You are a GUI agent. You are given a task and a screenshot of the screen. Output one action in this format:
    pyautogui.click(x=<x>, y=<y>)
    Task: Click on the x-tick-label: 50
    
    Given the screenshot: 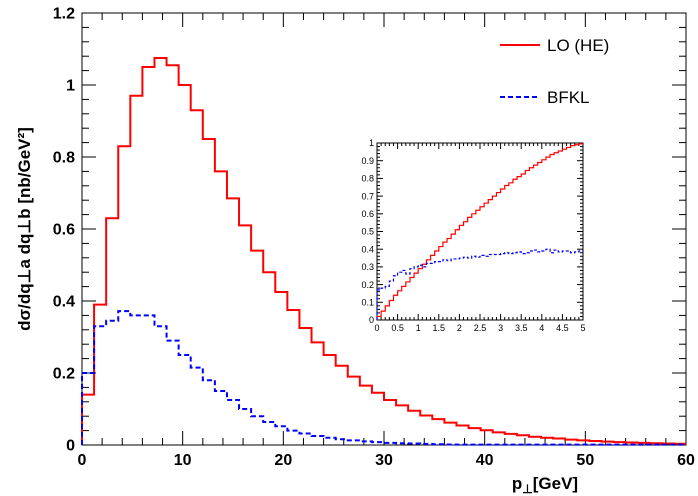 What is the action you would take?
    pyautogui.click(x=585, y=460)
    